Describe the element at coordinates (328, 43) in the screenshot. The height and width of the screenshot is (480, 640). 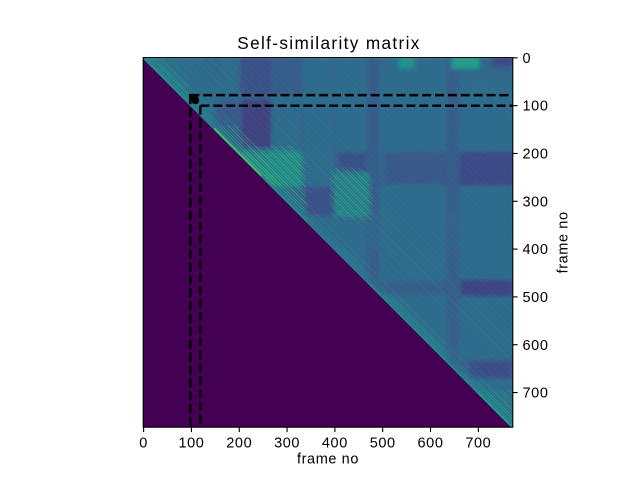
I see `svg-text: Self-similarity matrix` at that location.